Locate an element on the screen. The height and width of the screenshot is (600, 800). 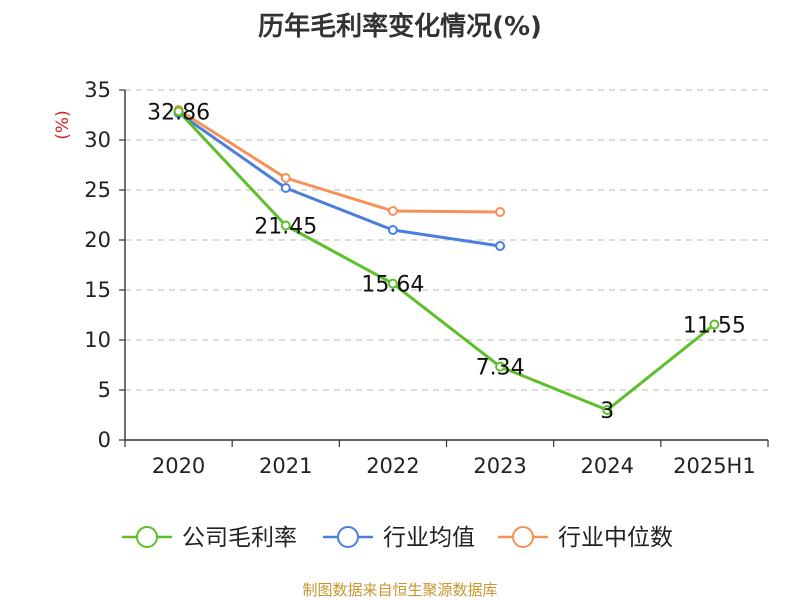
data-label: 32.86 is located at coordinates (178, 112).